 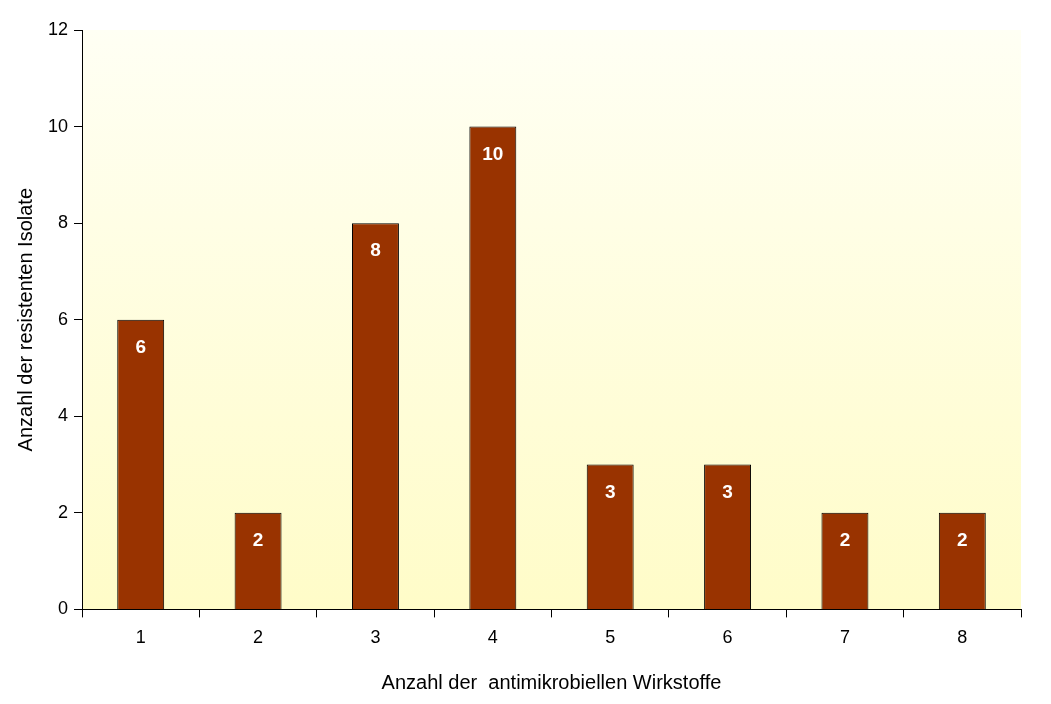 I want to click on x-tick-label: 8, so click(x=962, y=637).